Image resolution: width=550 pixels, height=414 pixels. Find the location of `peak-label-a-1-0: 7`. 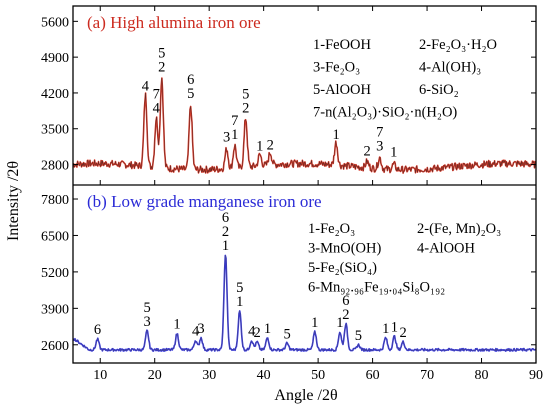

peak-label-a-1-0: 7 is located at coordinates (156, 95).